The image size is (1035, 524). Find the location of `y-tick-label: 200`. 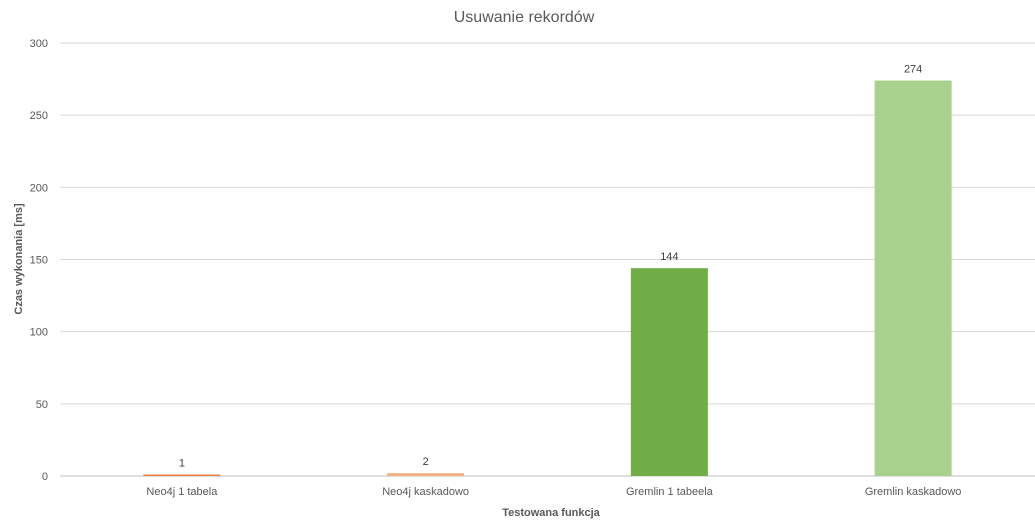

y-tick-label: 200 is located at coordinates (39, 188).